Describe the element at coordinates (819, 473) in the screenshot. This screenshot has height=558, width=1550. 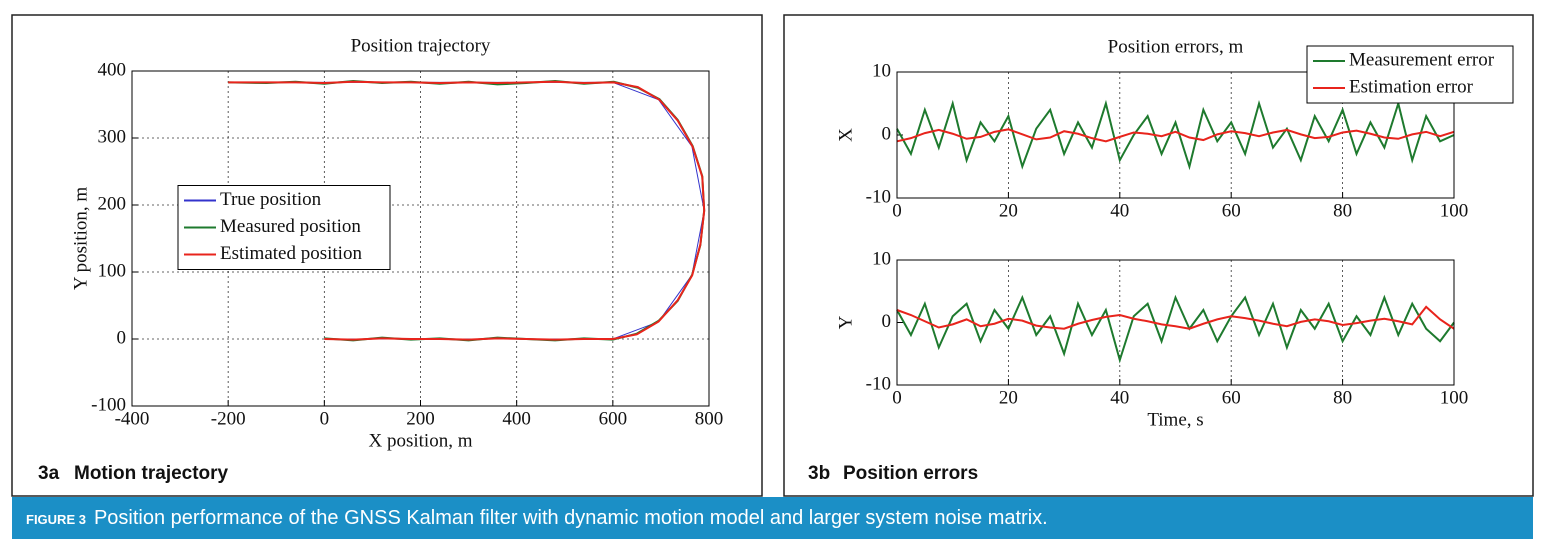
I see `panel-label: 3b` at that location.